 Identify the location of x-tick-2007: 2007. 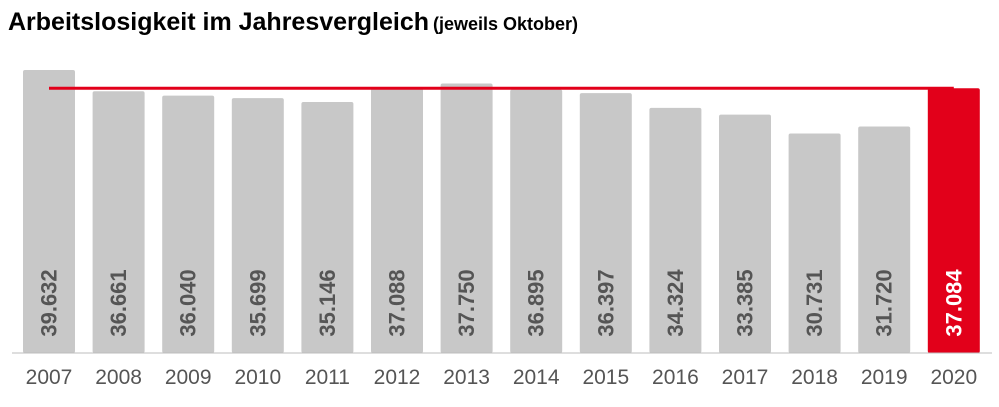
(49, 377).